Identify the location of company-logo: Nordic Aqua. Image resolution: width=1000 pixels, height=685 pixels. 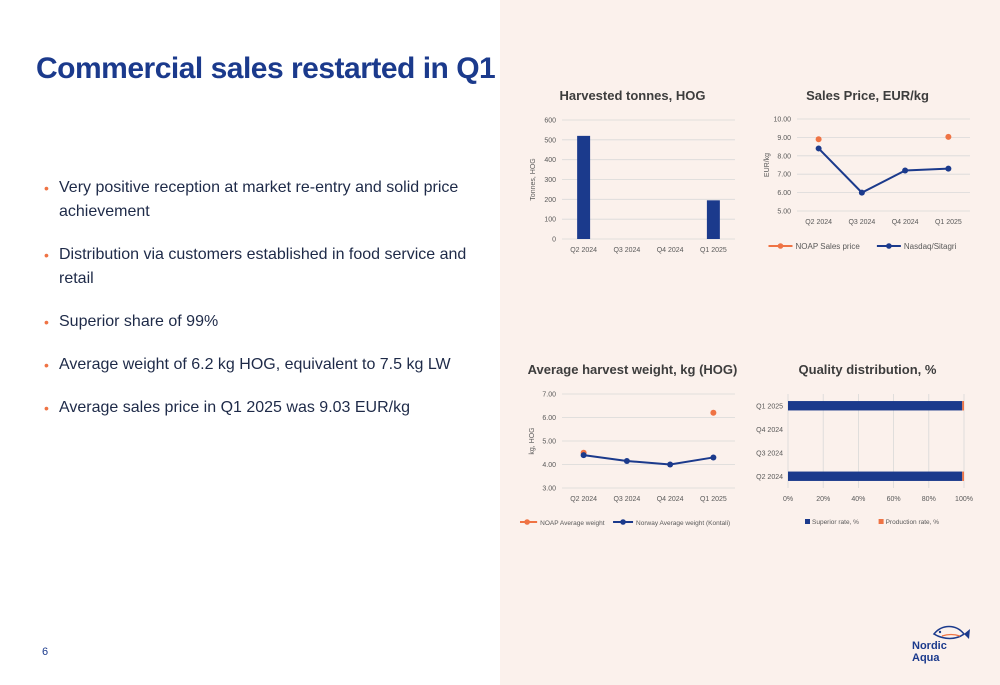
(942, 646).